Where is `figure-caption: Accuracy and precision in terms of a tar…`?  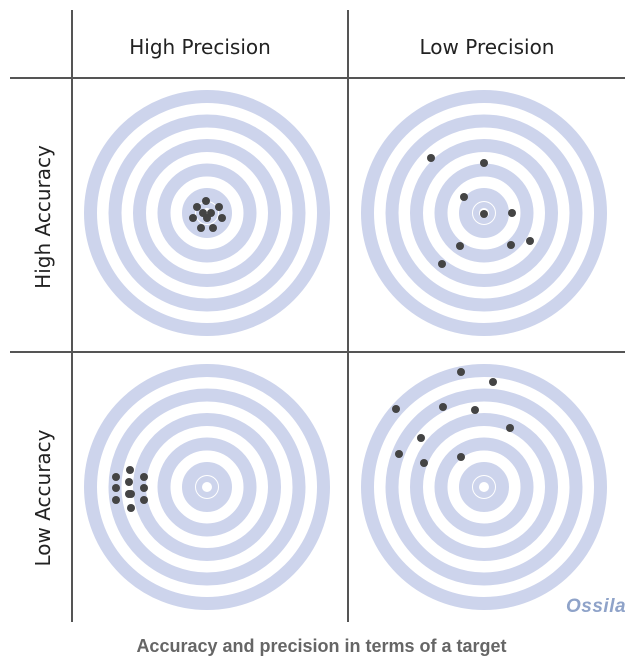 figure-caption: Accuracy and precision in terms of a tar… is located at coordinates (321, 646).